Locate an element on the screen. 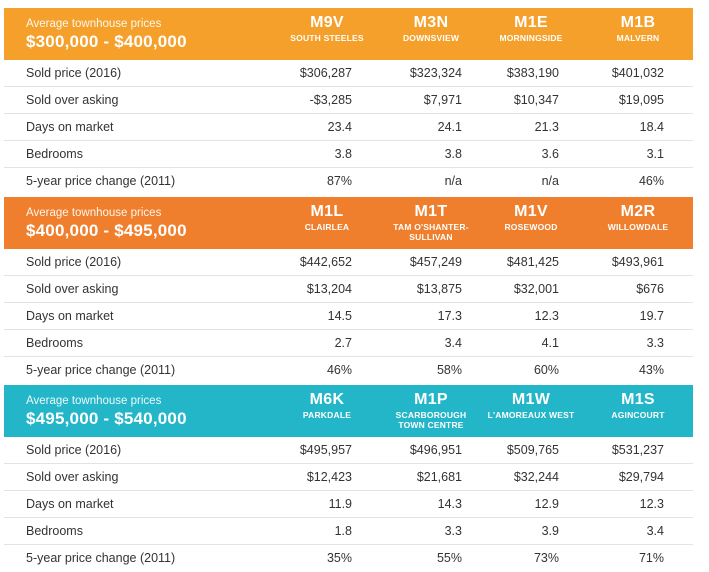 This screenshot has width=709, height=572. row-label: Sold price (2016) is located at coordinates (74, 450).